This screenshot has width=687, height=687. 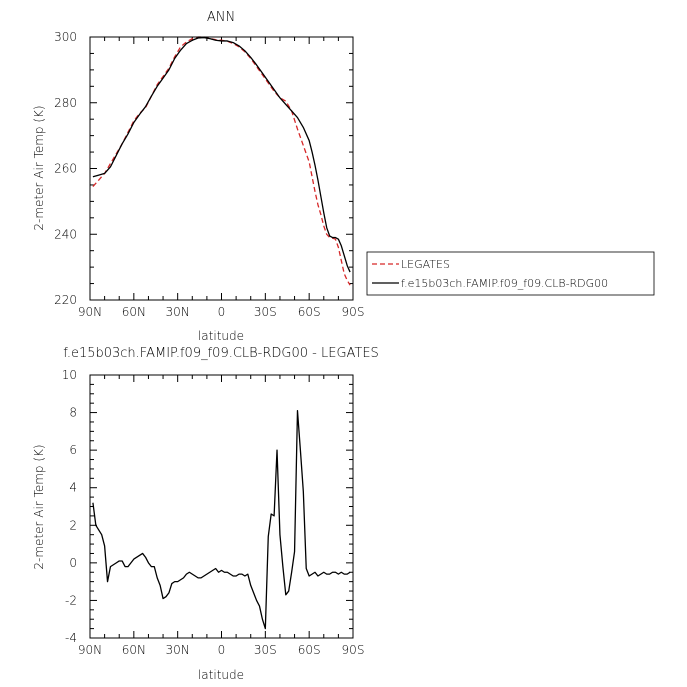 I want to click on top-x-axis-label: latitude, so click(x=221, y=336).